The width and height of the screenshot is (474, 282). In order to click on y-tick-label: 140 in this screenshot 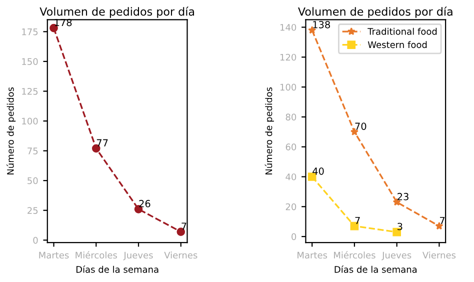, I will do `click(288, 27)`.